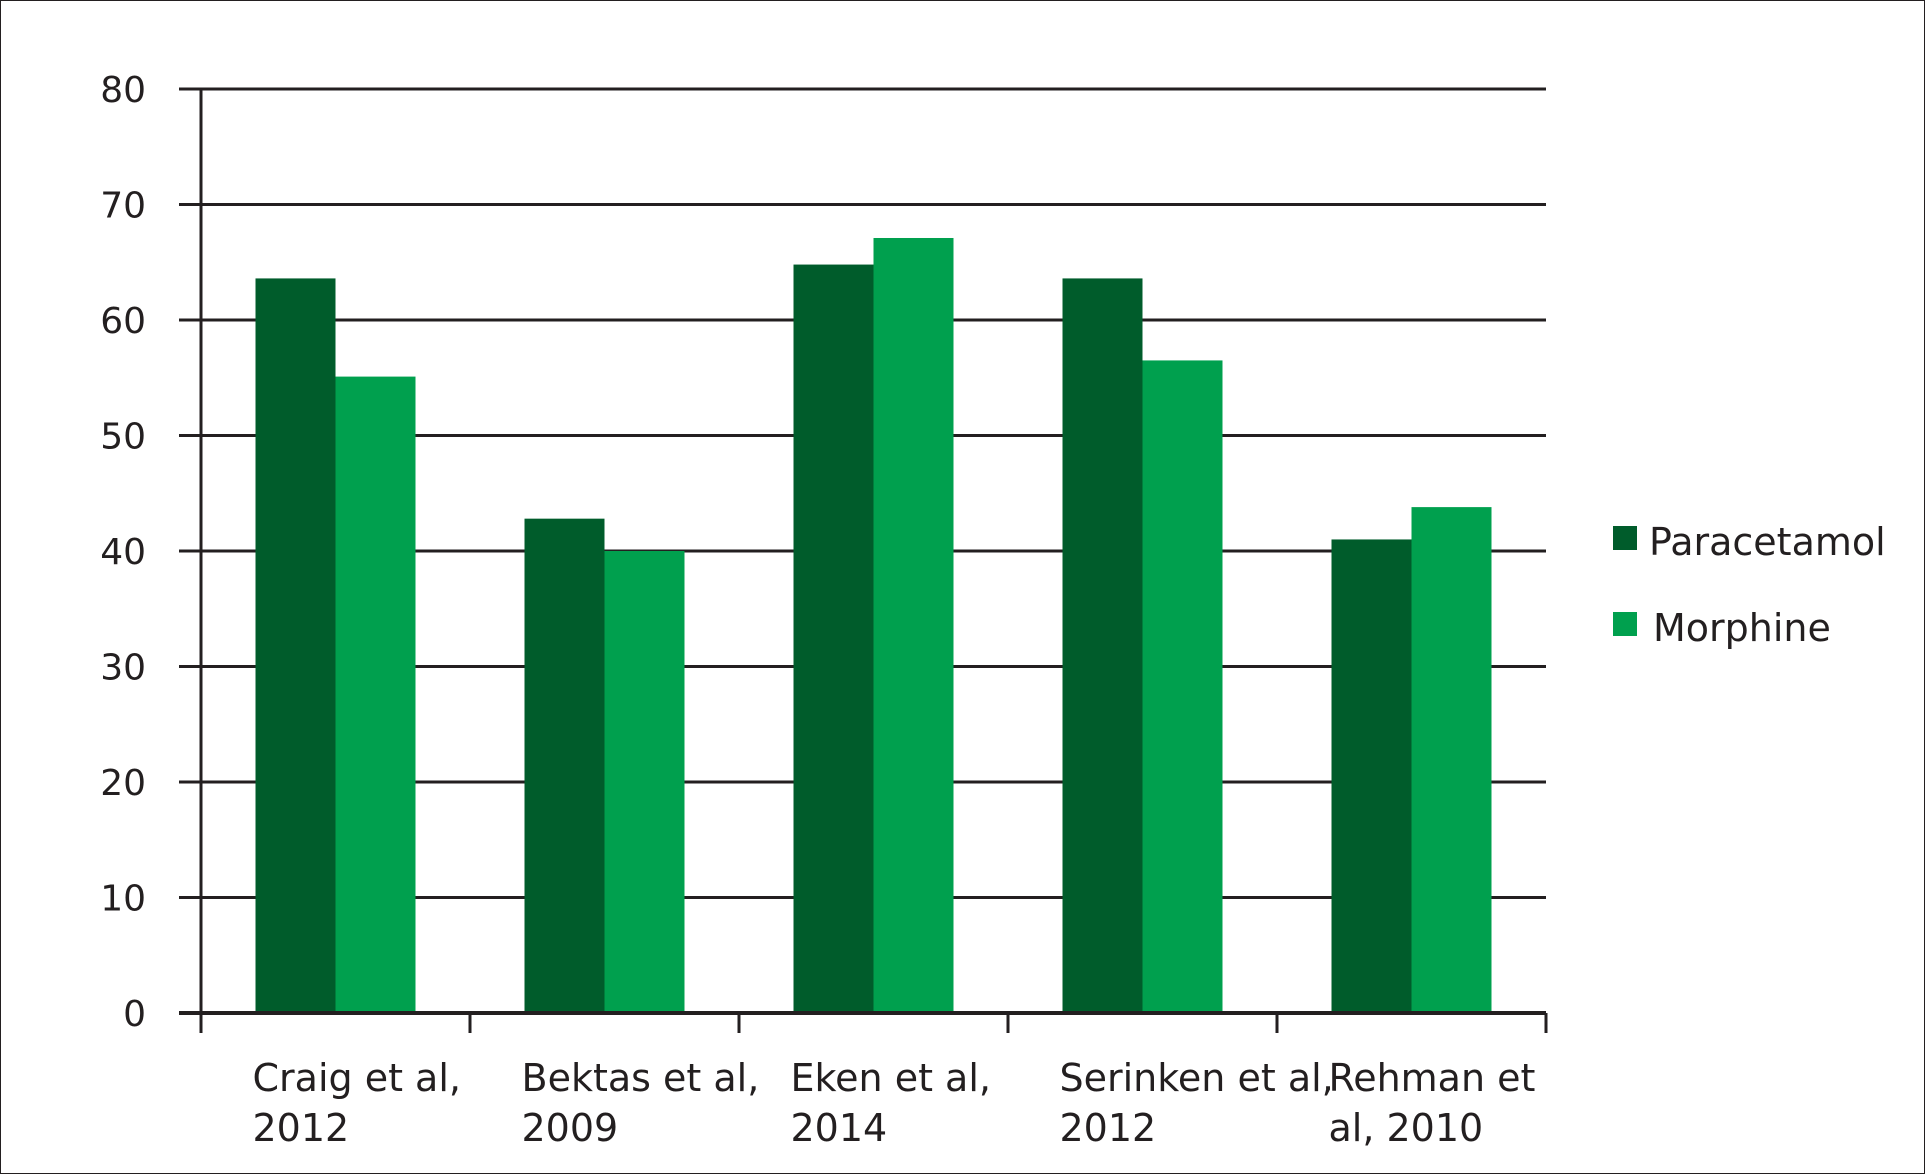 This screenshot has height=1176, width=1927. I want to click on y-tick-label: 40, so click(123, 552).